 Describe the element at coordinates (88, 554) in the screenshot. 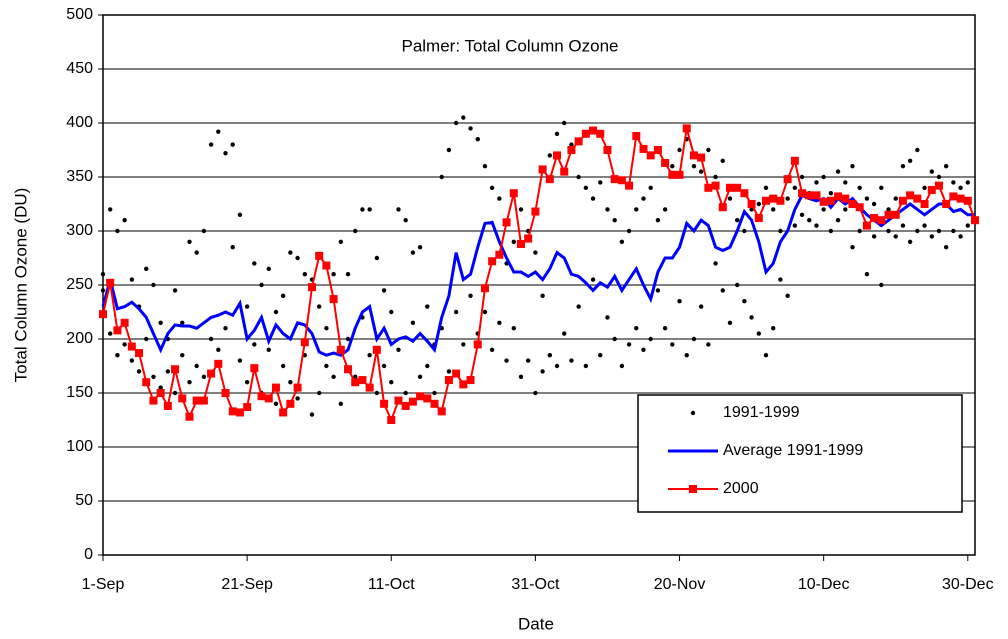

I see `y-tick-label: 0` at that location.